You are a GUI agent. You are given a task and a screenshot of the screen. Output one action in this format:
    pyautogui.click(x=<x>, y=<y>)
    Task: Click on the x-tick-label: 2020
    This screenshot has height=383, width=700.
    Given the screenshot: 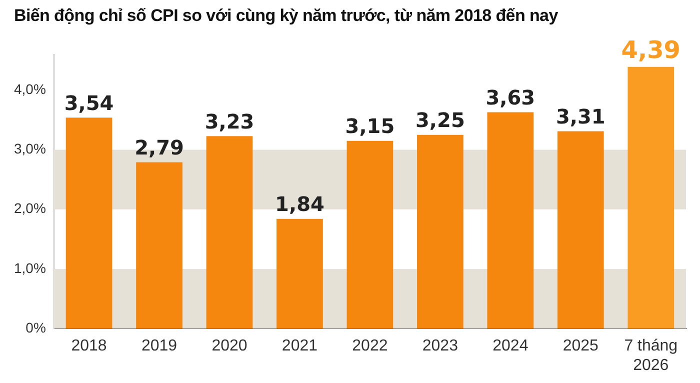 What is the action you would take?
    pyautogui.click(x=230, y=346)
    